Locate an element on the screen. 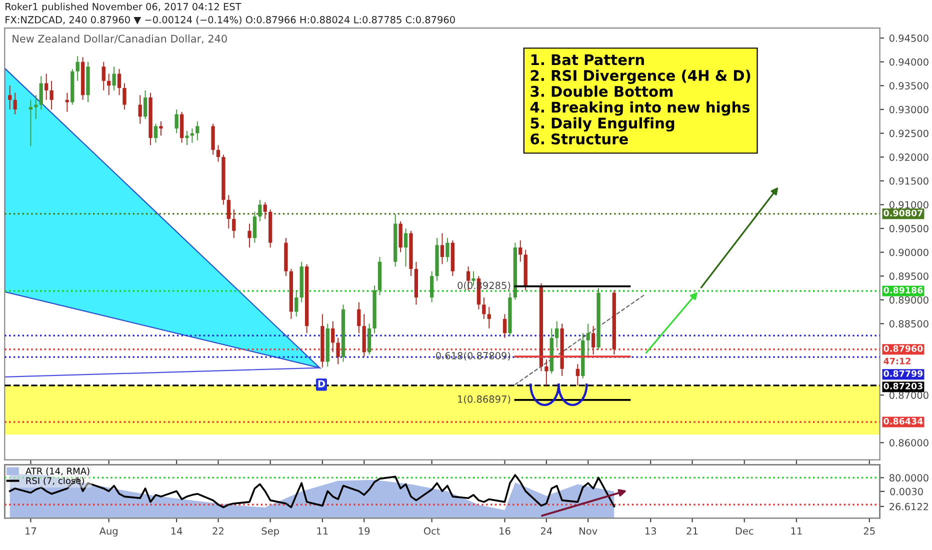 The width and height of the screenshot is (932, 550). y-tick-label: 0.88500 is located at coordinates (908, 324).